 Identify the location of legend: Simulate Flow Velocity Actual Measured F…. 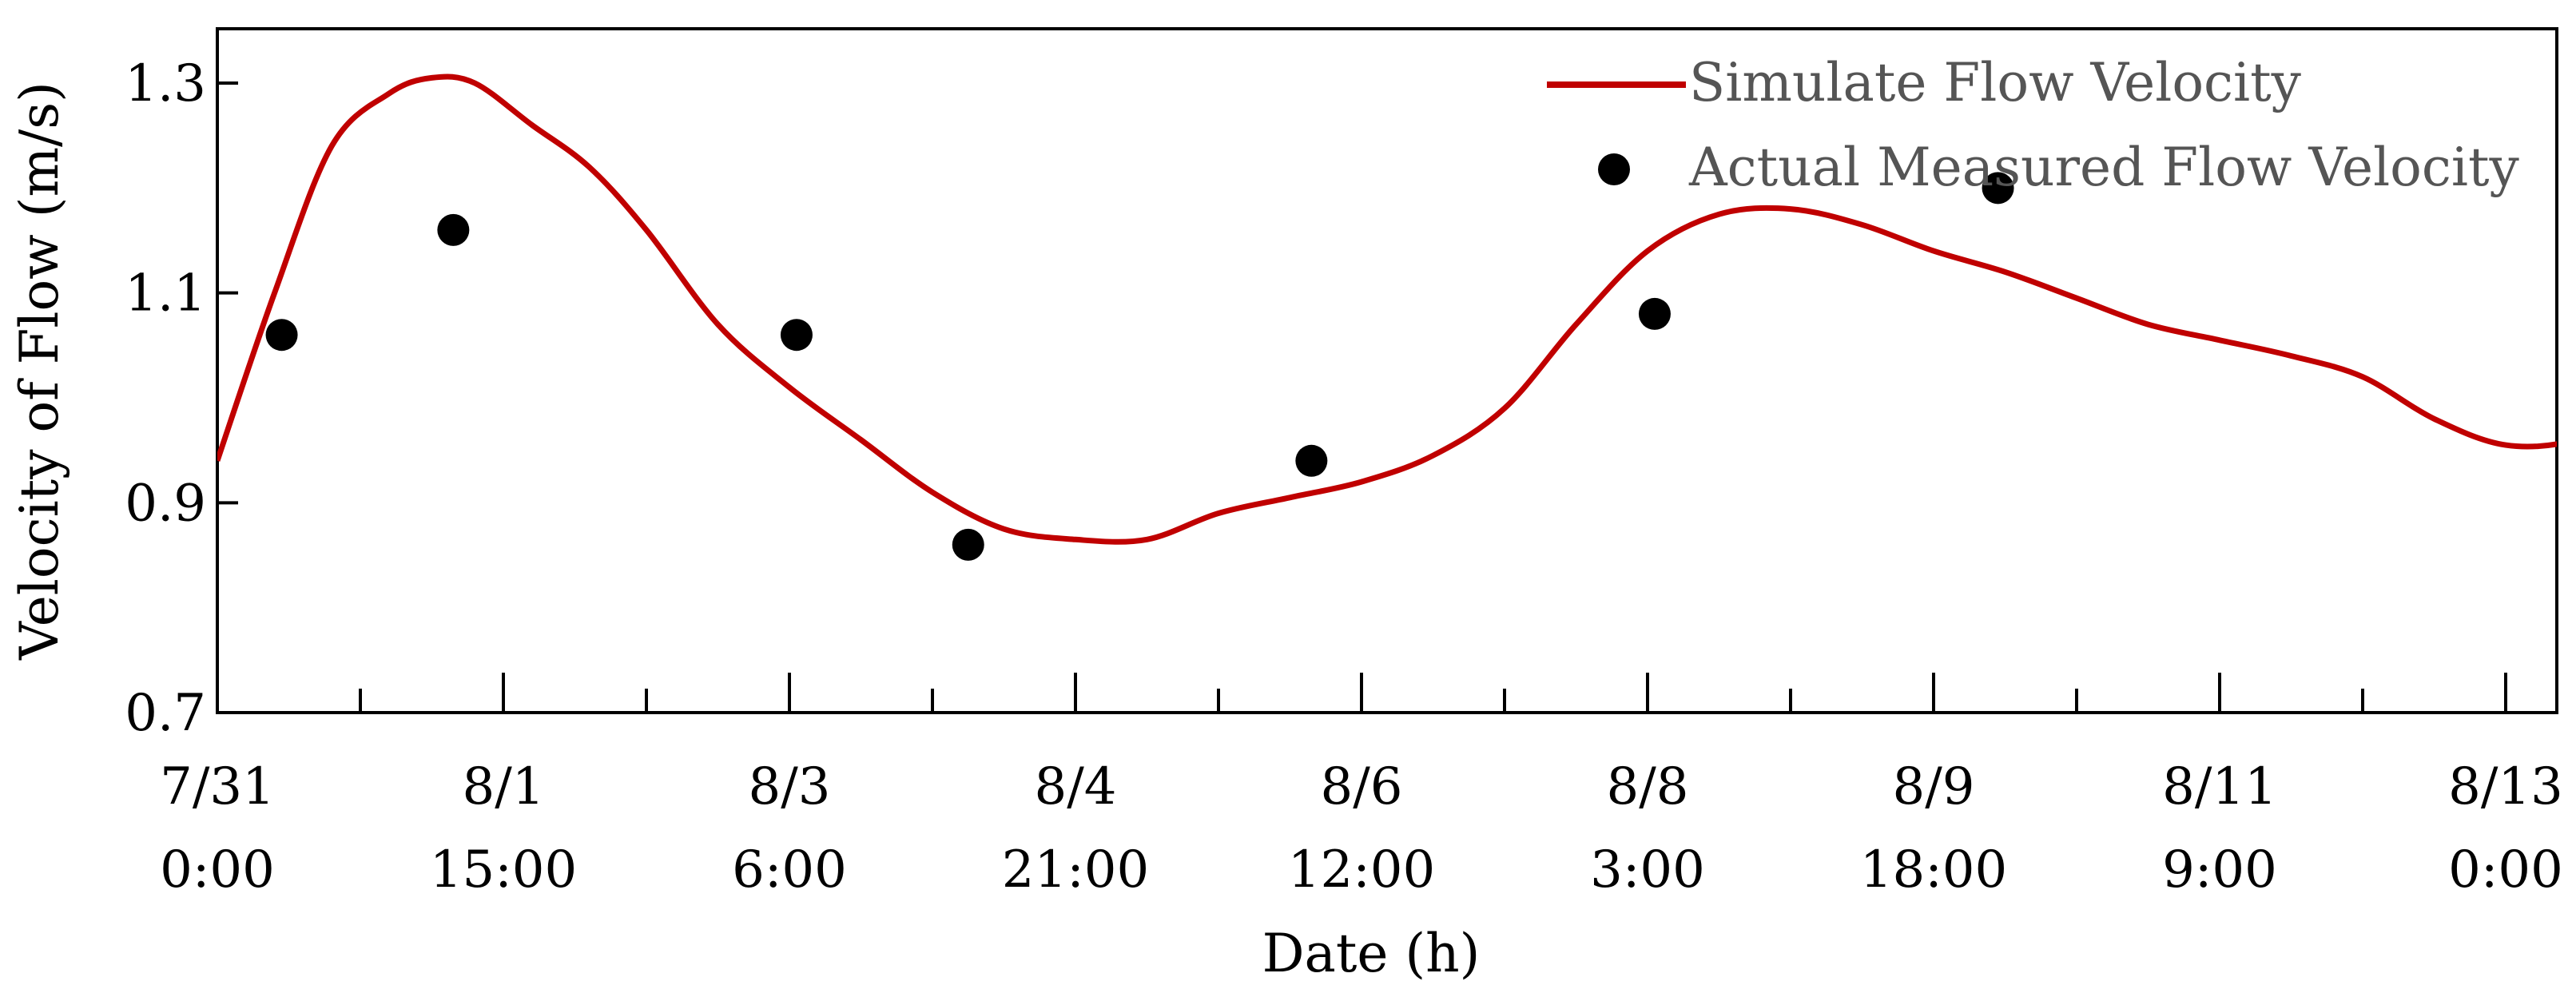
(2033, 125).